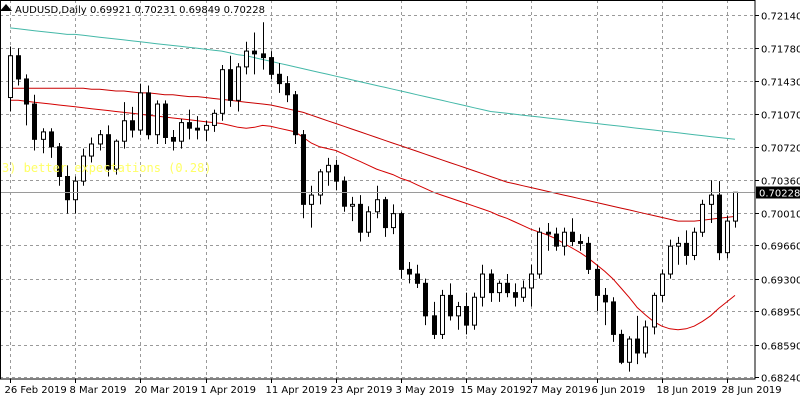 The height and width of the screenshot is (404, 800). What do you see at coordinates (780, 182) in the screenshot?
I see `price-tick-label: 0.70360` at bounding box center [780, 182].